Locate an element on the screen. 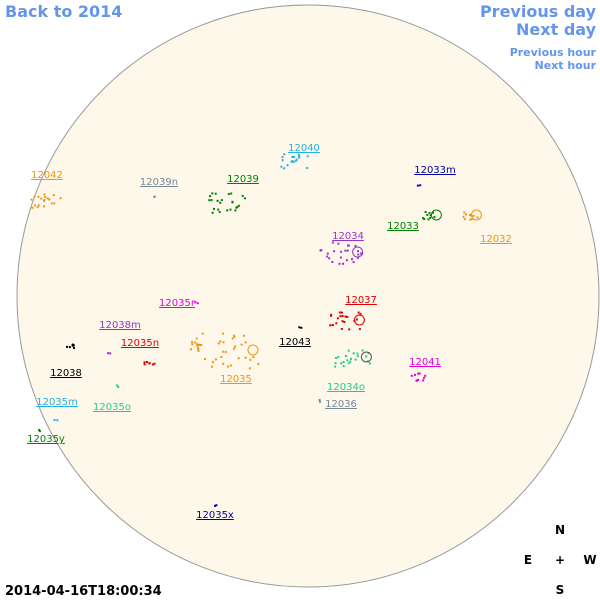  compass-north: N is located at coordinates (560, 530).